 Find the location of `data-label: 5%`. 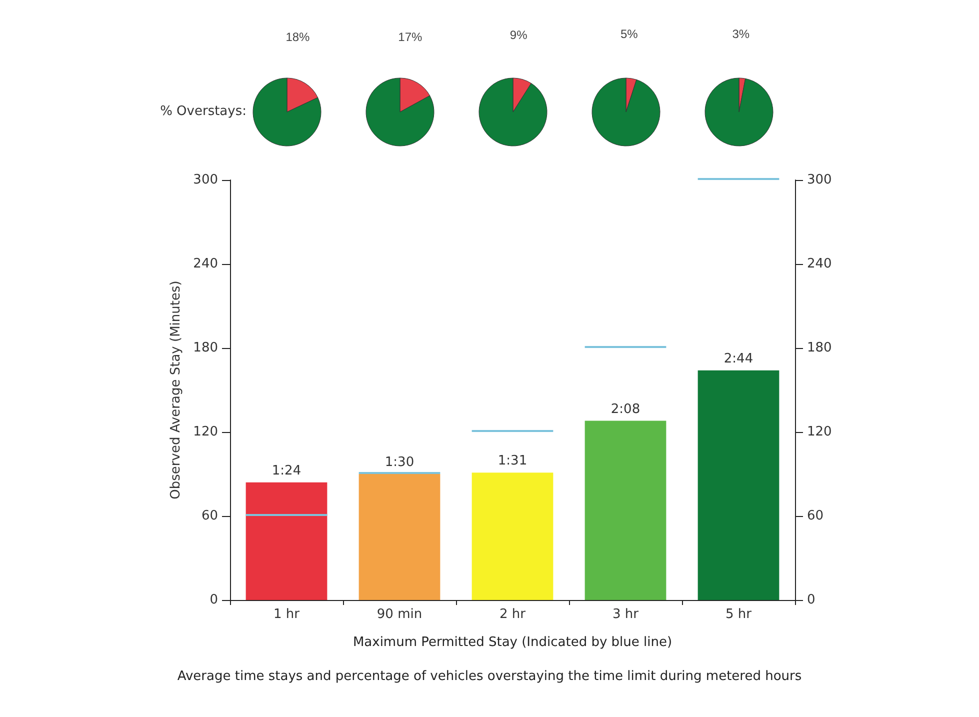

data-label: 5% is located at coordinates (629, 34).